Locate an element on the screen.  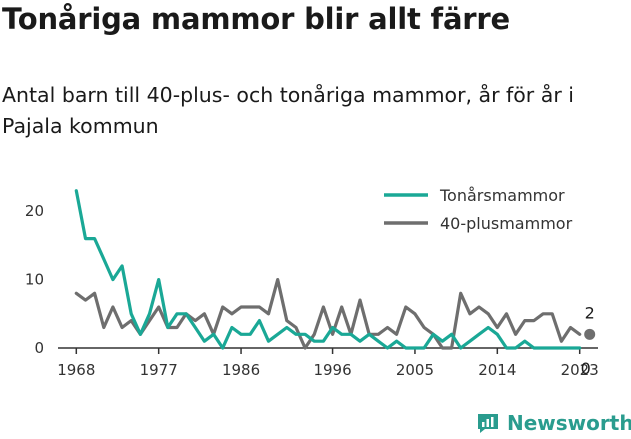
y-tick-label: 10 is located at coordinates (34, 280).